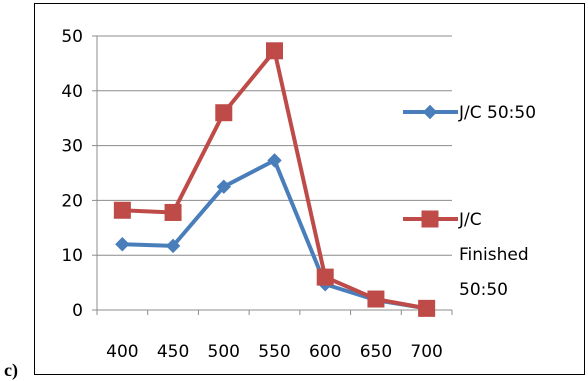  I want to click on legend-label: 50:50, so click(483, 290).